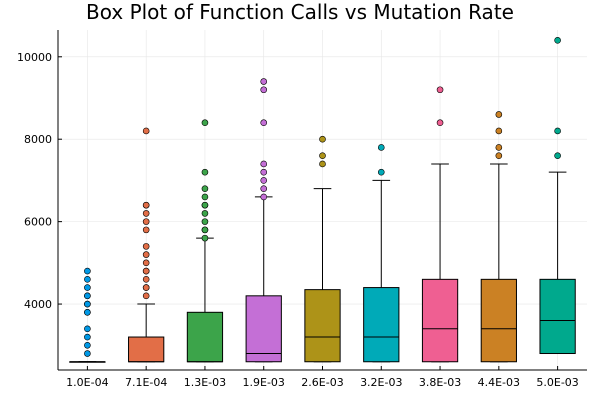  I want to click on box-1.0E-04, so click(87, 315).